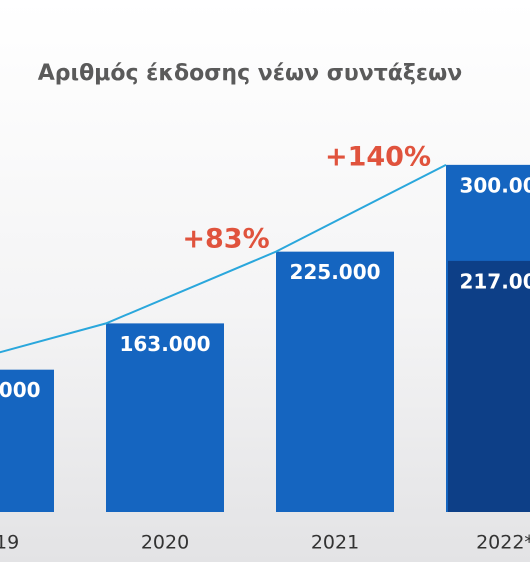 The image size is (530, 562). I want to click on annotation: +140%, so click(378, 157).